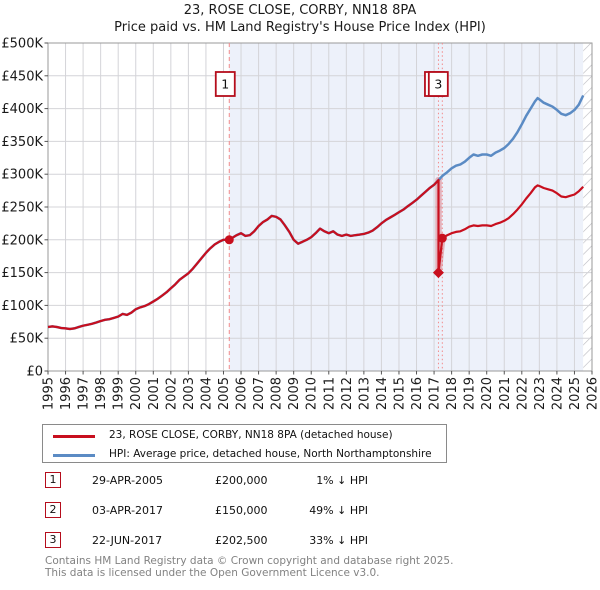  What do you see at coordinates (338, 510) in the screenshot?
I see `sale-2-hpi-delta: 49% ↓ HPI` at bounding box center [338, 510].